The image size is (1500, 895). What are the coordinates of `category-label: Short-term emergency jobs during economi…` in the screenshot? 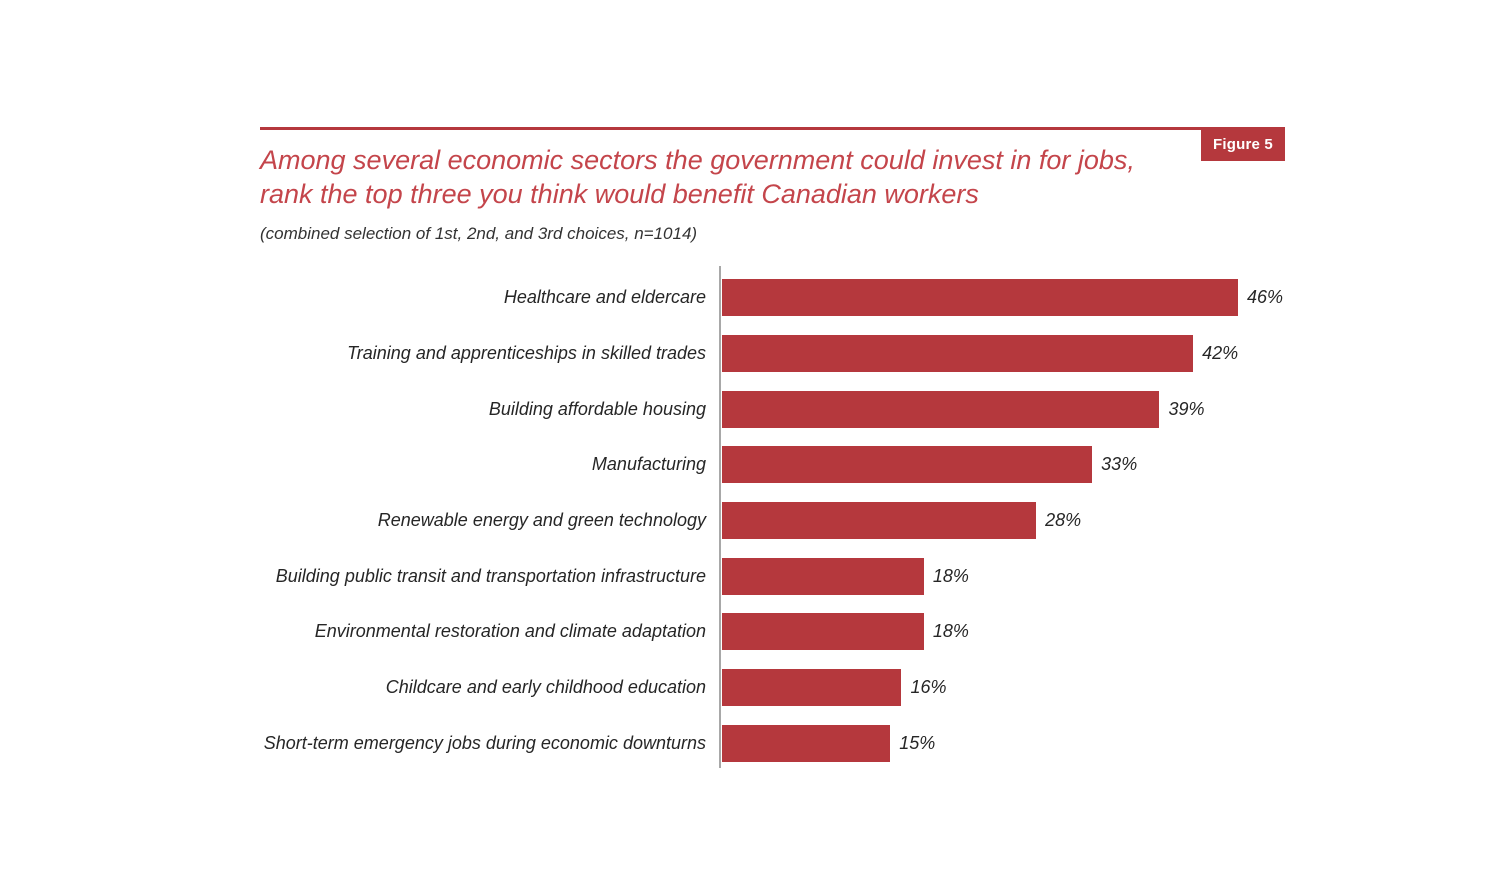 It's located at (484, 742).